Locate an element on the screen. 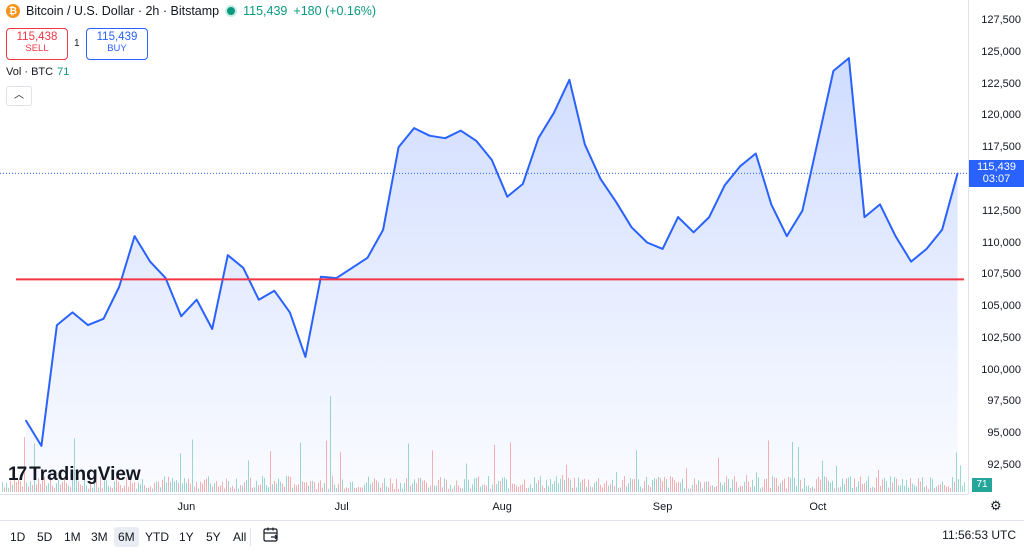  time-scale: Jun Jul Aug Sep Oct is located at coordinates (484, 507).